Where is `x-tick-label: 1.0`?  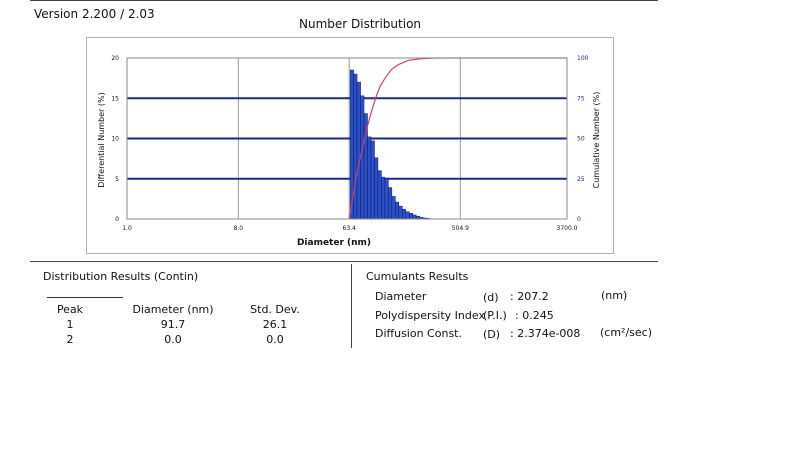 x-tick-label: 1.0 is located at coordinates (127, 228).